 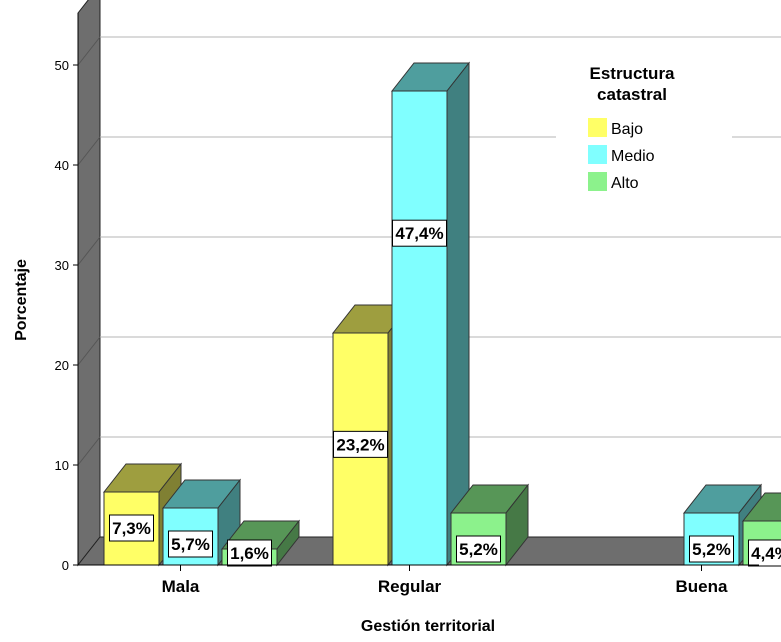 What do you see at coordinates (419, 328) in the screenshot?
I see `bar-front` at bounding box center [419, 328].